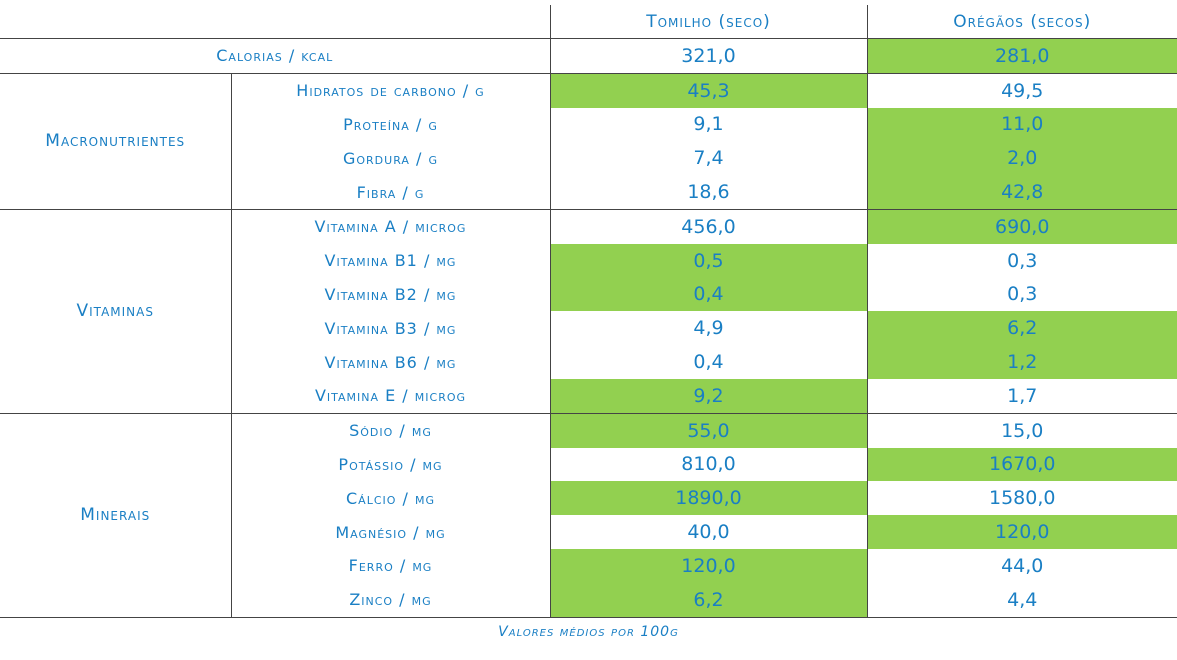 The width and height of the screenshot is (1177, 660). What do you see at coordinates (1022, 56) in the screenshot?
I see `calorias-value-oregaos: 281,0` at bounding box center [1022, 56].